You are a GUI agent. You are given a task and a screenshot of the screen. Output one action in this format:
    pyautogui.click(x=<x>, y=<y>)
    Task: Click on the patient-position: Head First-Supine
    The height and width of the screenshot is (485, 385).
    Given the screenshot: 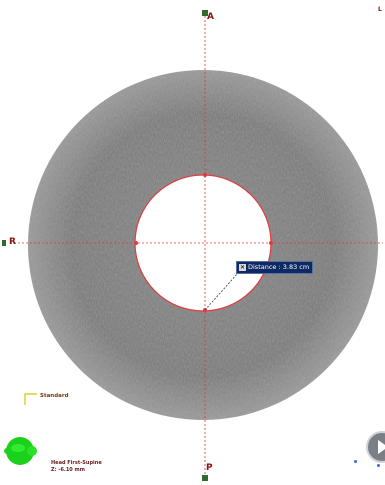 What is the action you would take?
    pyautogui.click(x=76, y=463)
    